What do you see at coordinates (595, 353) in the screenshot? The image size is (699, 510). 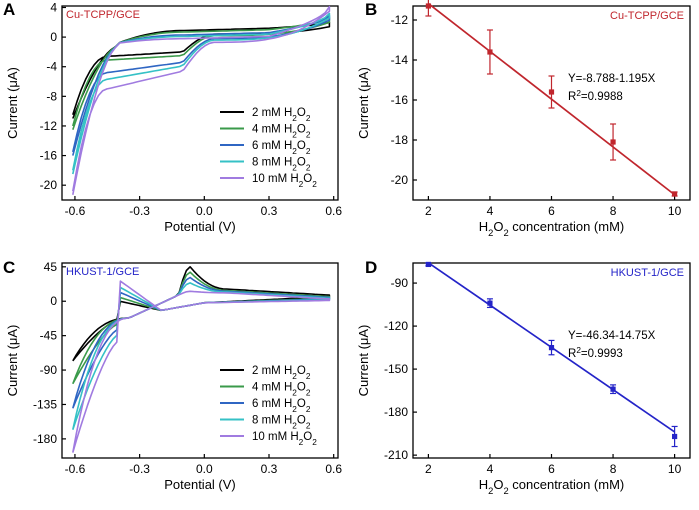 I see `r-squared: R2=0.9993` at bounding box center [595, 353].